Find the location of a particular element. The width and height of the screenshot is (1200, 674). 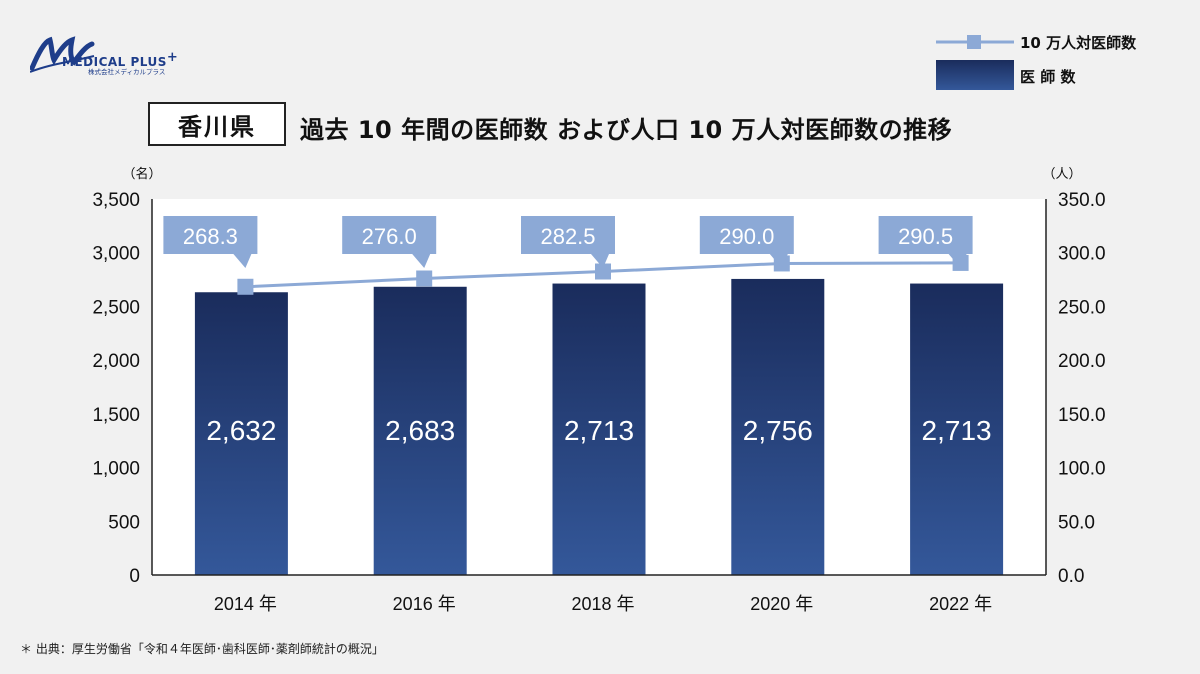

bar-value-label-1: 2,683 is located at coordinates (420, 430).